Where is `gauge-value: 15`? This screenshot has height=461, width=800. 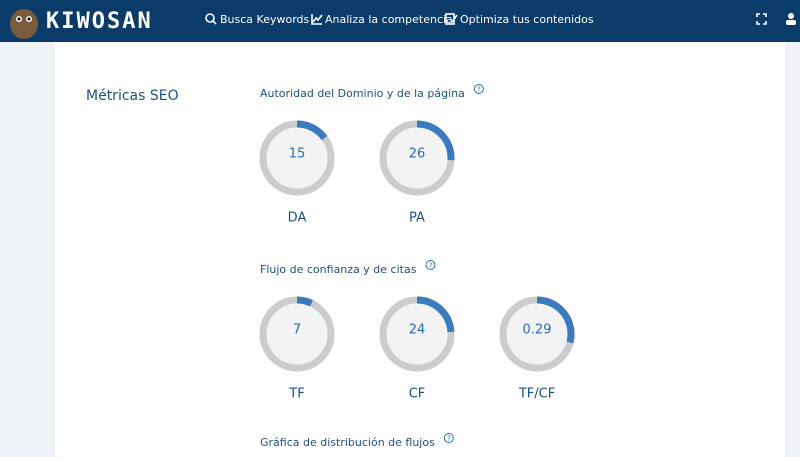 gauge-value: 15 is located at coordinates (297, 154).